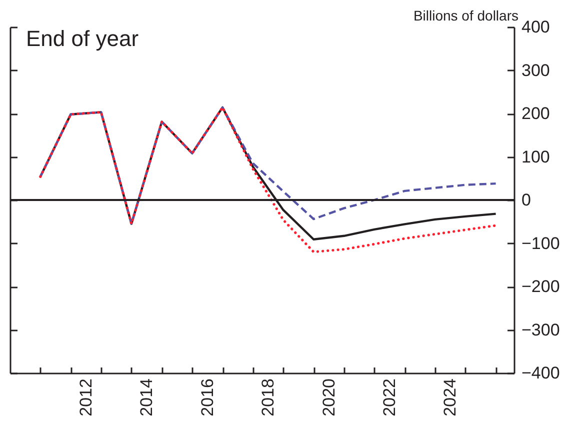  What do you see at coordinates (268, 397) in the screenshot?
I see `x-tick-label: 2018` at bounding box center [268, 397].